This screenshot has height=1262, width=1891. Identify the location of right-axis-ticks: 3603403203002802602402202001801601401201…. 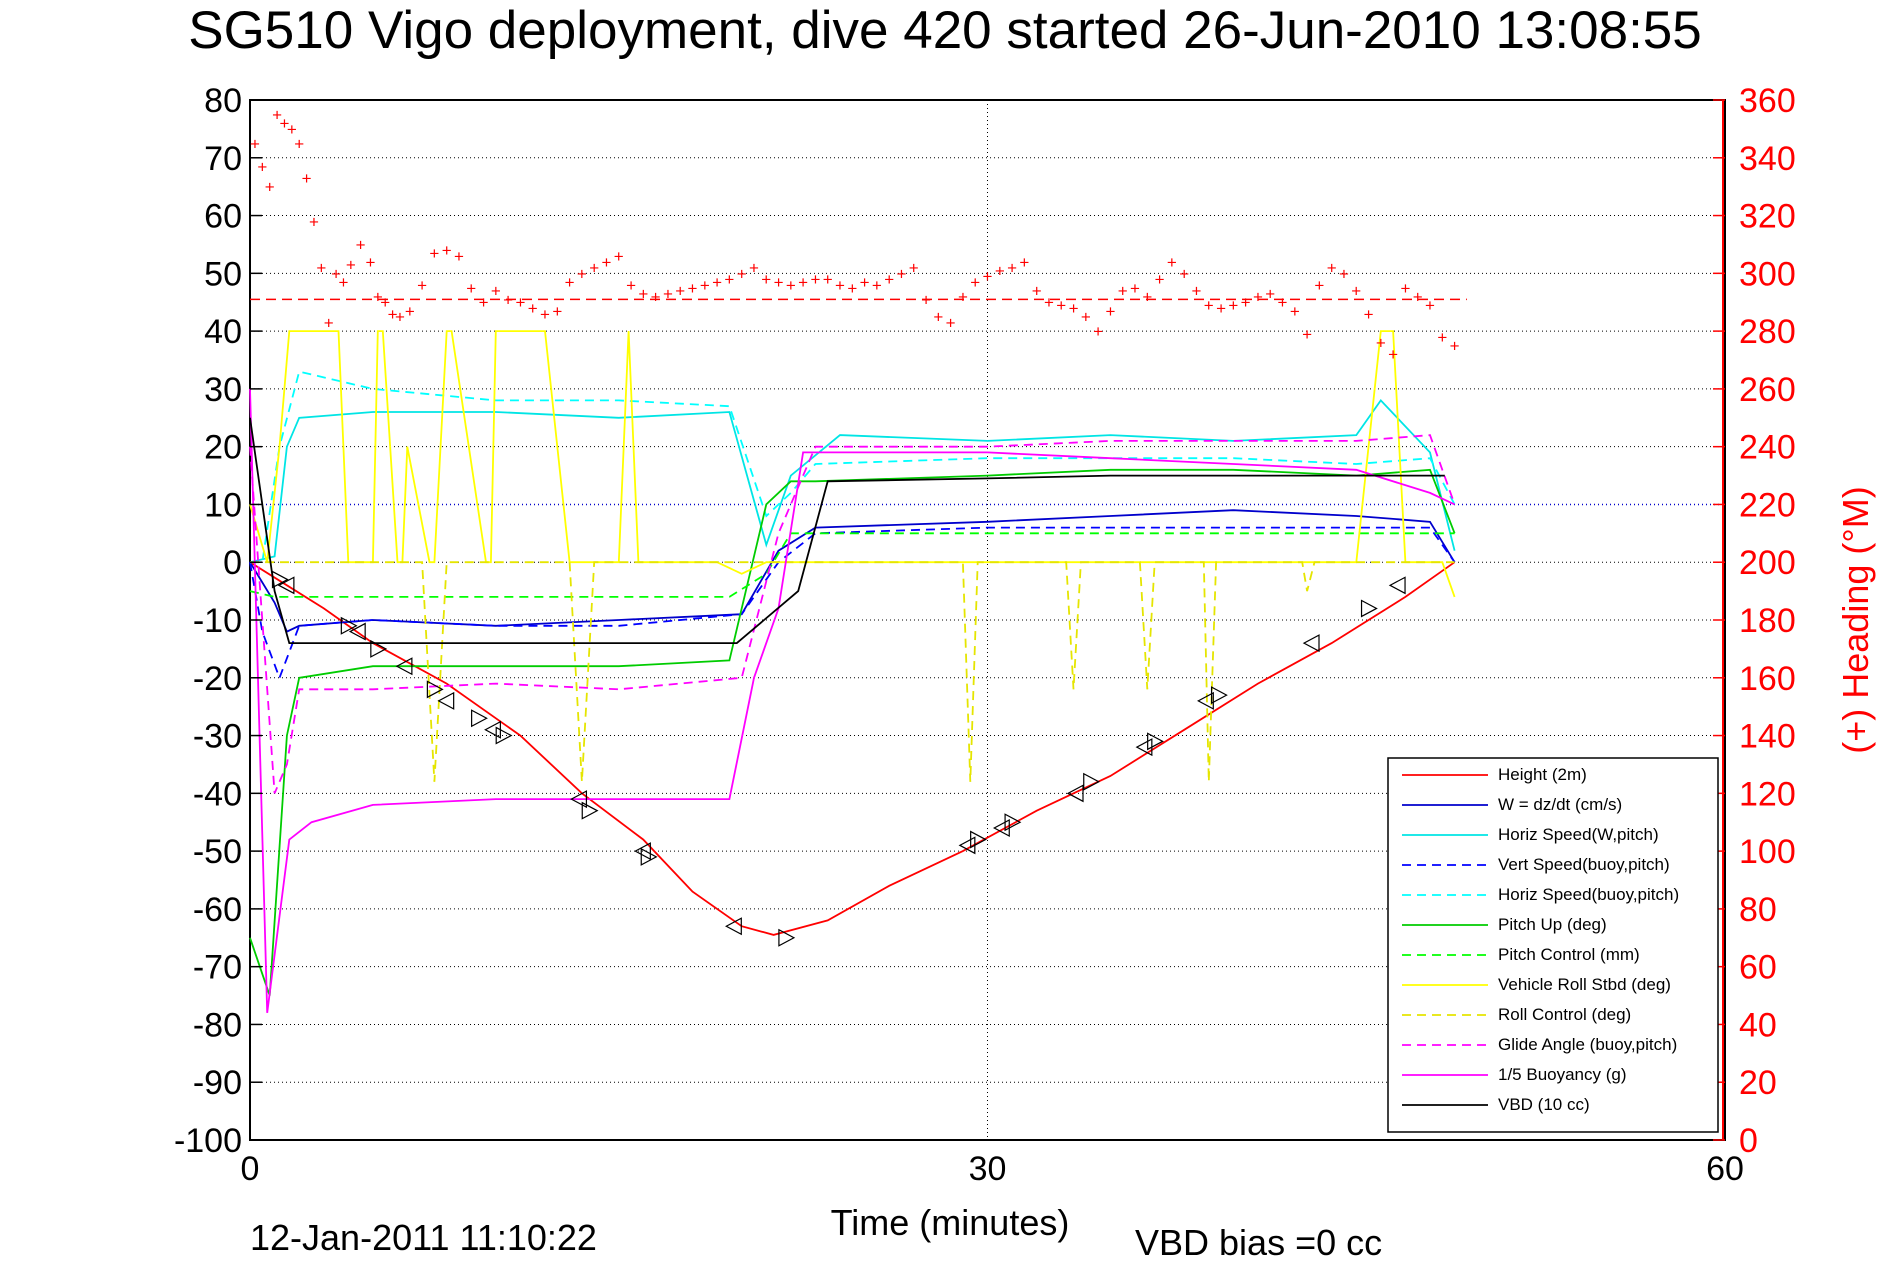
(1754, 621).